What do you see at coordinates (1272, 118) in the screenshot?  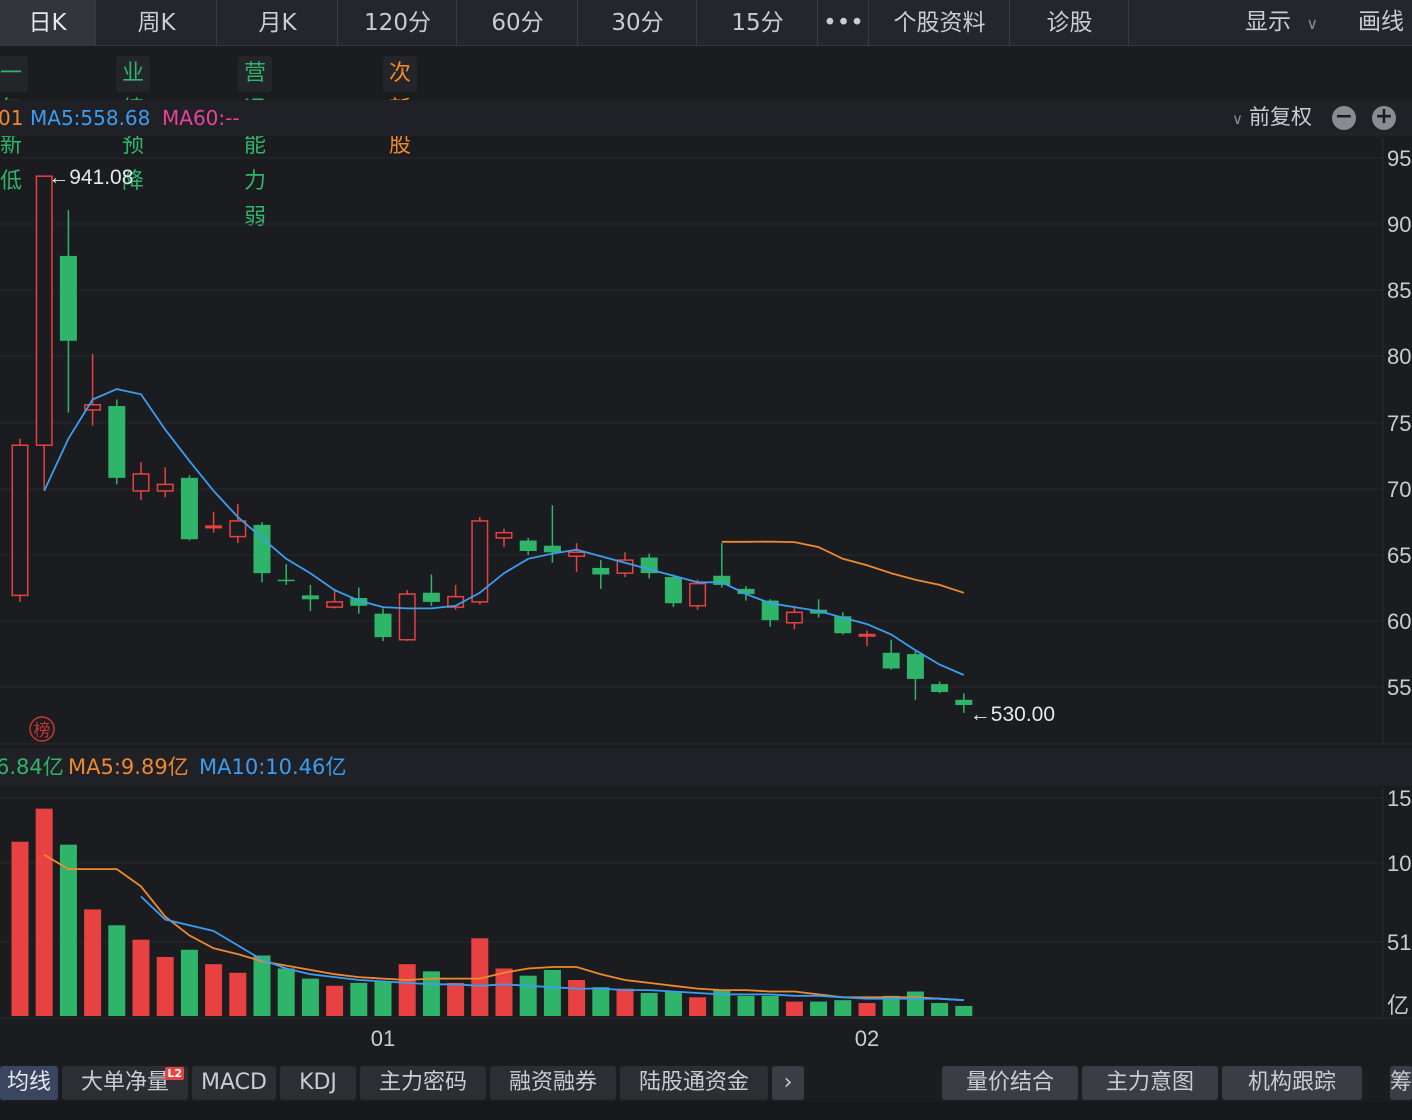 I see `adjust-dropdown: ∨ 前复权` at bounding box center [1272, 118].